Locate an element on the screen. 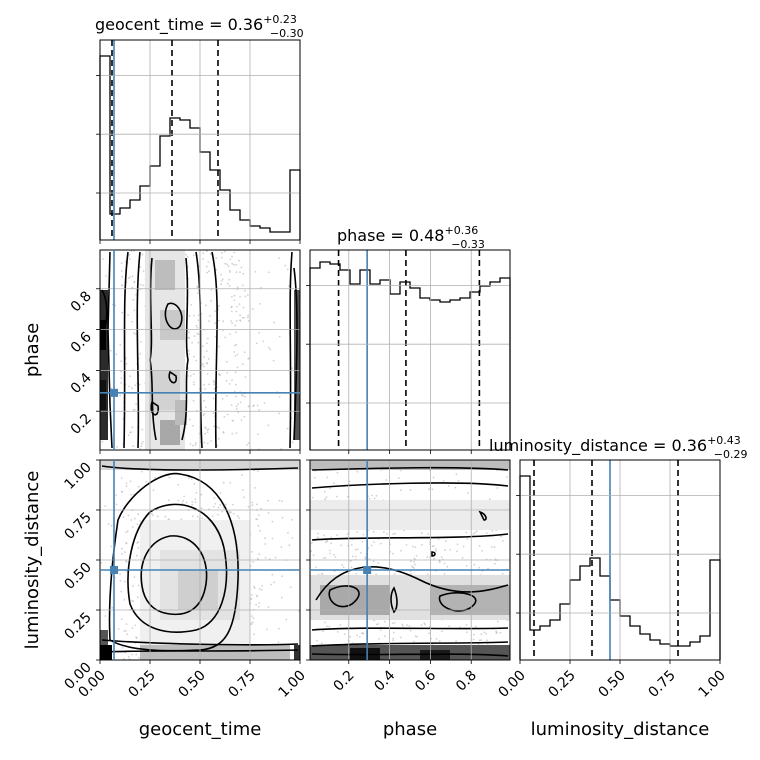 The width and height of the screenshot is (760, 760). contour-outer is located at coordinates (410, 561).